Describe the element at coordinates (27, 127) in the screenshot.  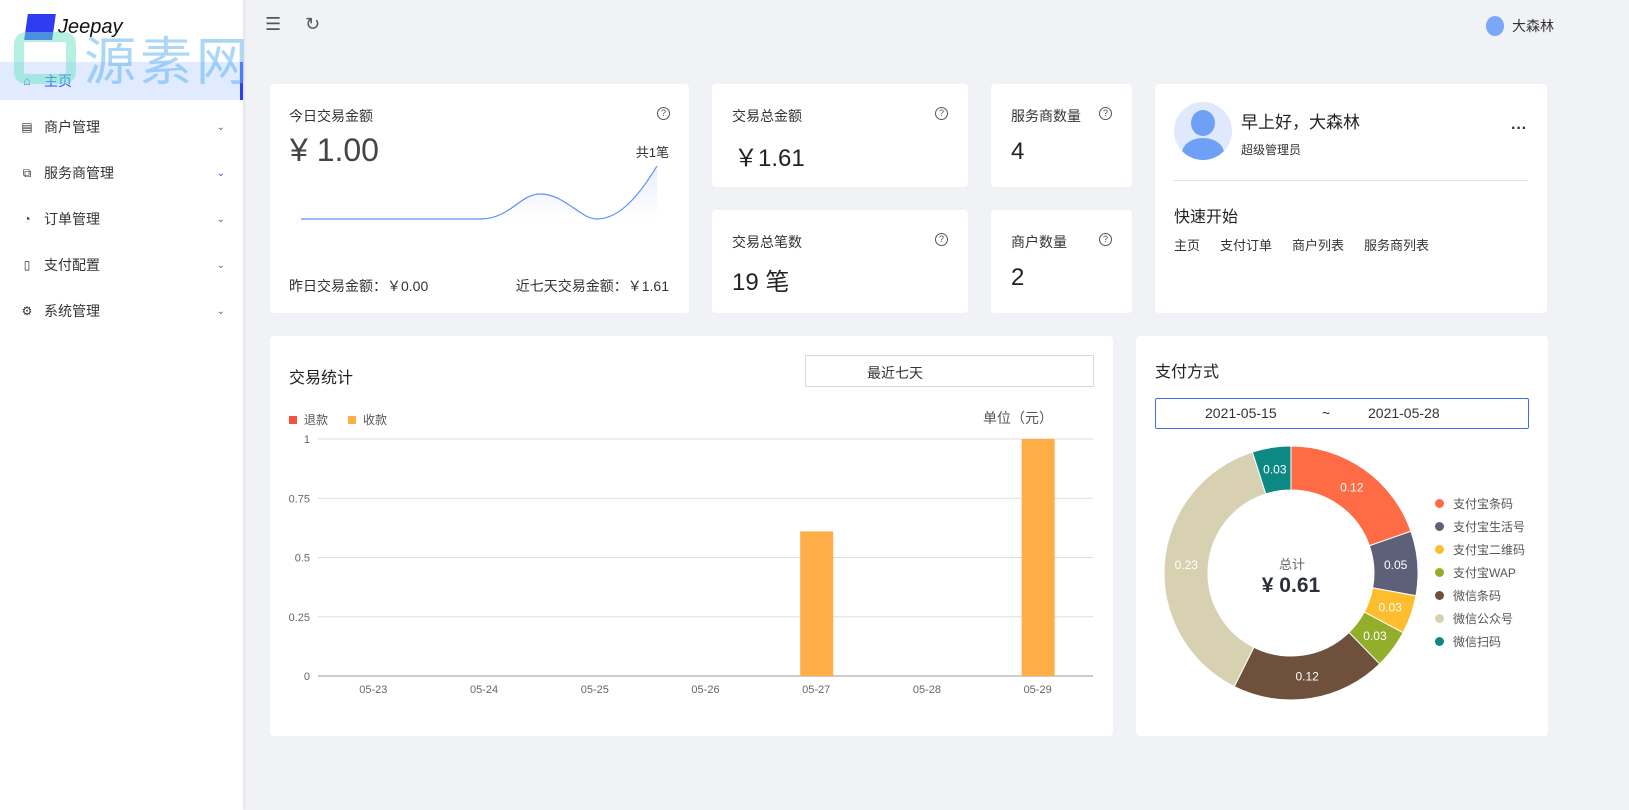
I see `shop-icon: ▤` at that location.